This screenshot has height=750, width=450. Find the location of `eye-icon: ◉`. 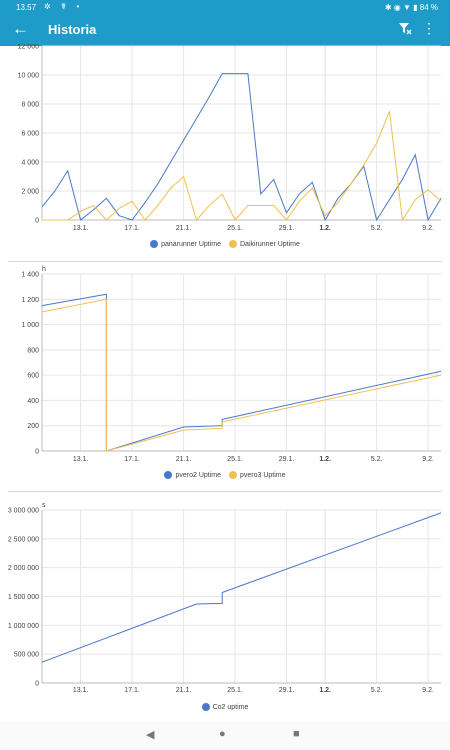

eye-icon: ◉ is located at coordinates (397, 7).